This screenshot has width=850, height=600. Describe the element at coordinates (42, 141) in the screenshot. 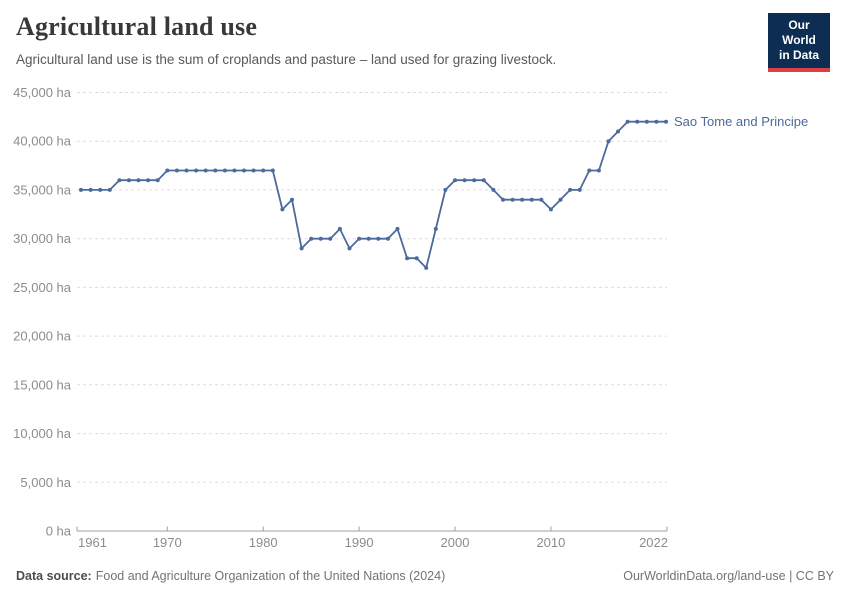

I see `y-axis-label: 40,000 ha` at that location.